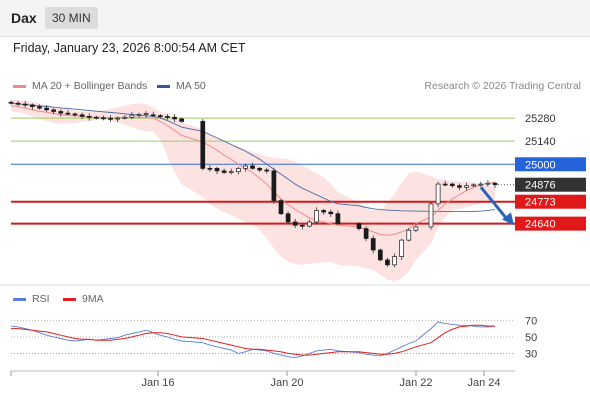  I want to click on x-tick-label: Jan 16, so click(157, 383).